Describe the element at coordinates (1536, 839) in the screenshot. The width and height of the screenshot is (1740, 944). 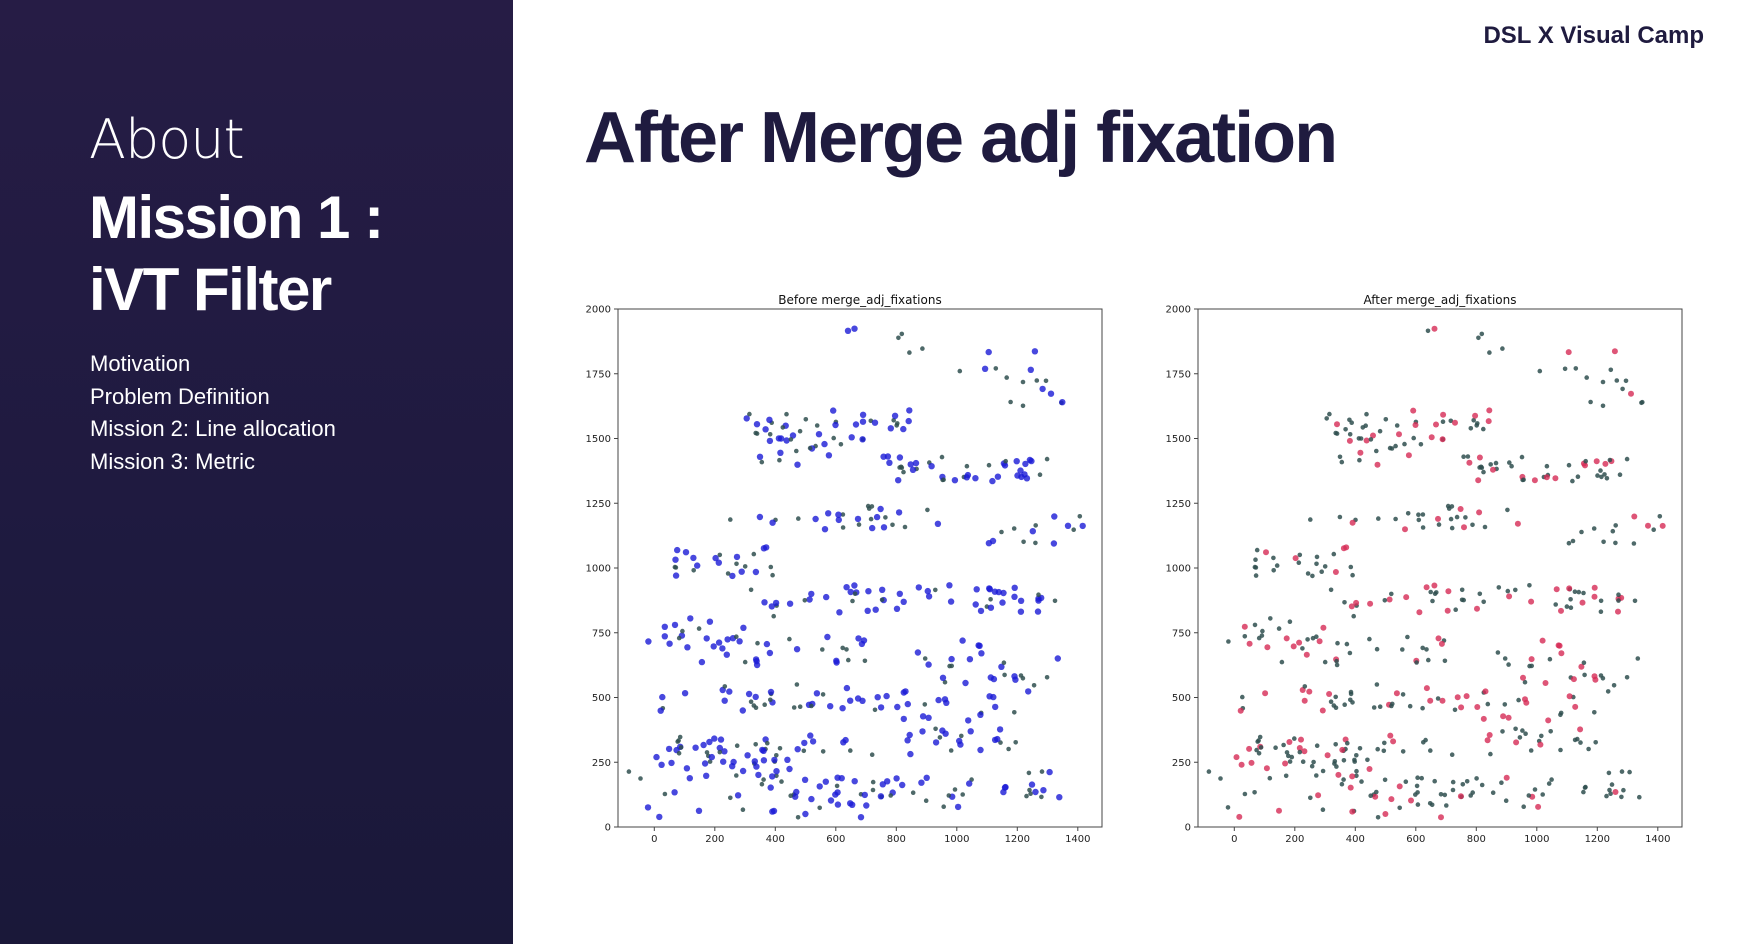
I see `x-tick-label: 1000` at that location.